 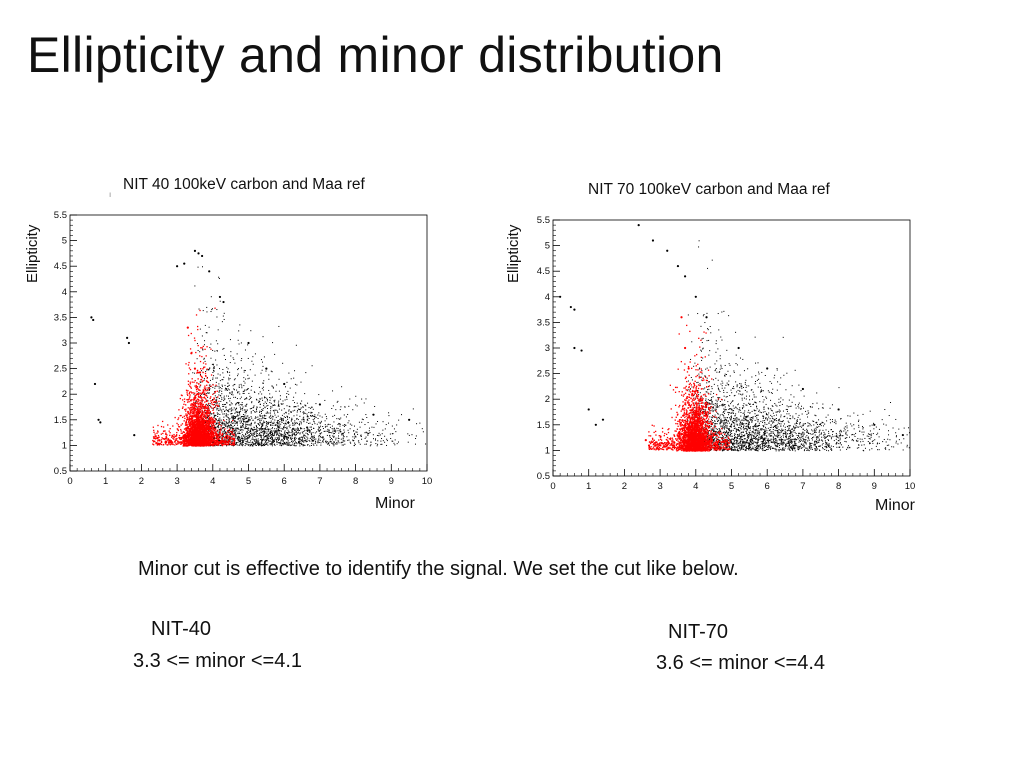 I want to click on nit70-cut: 3.6 <= minor <=4.4, so click(x=741, y=663).